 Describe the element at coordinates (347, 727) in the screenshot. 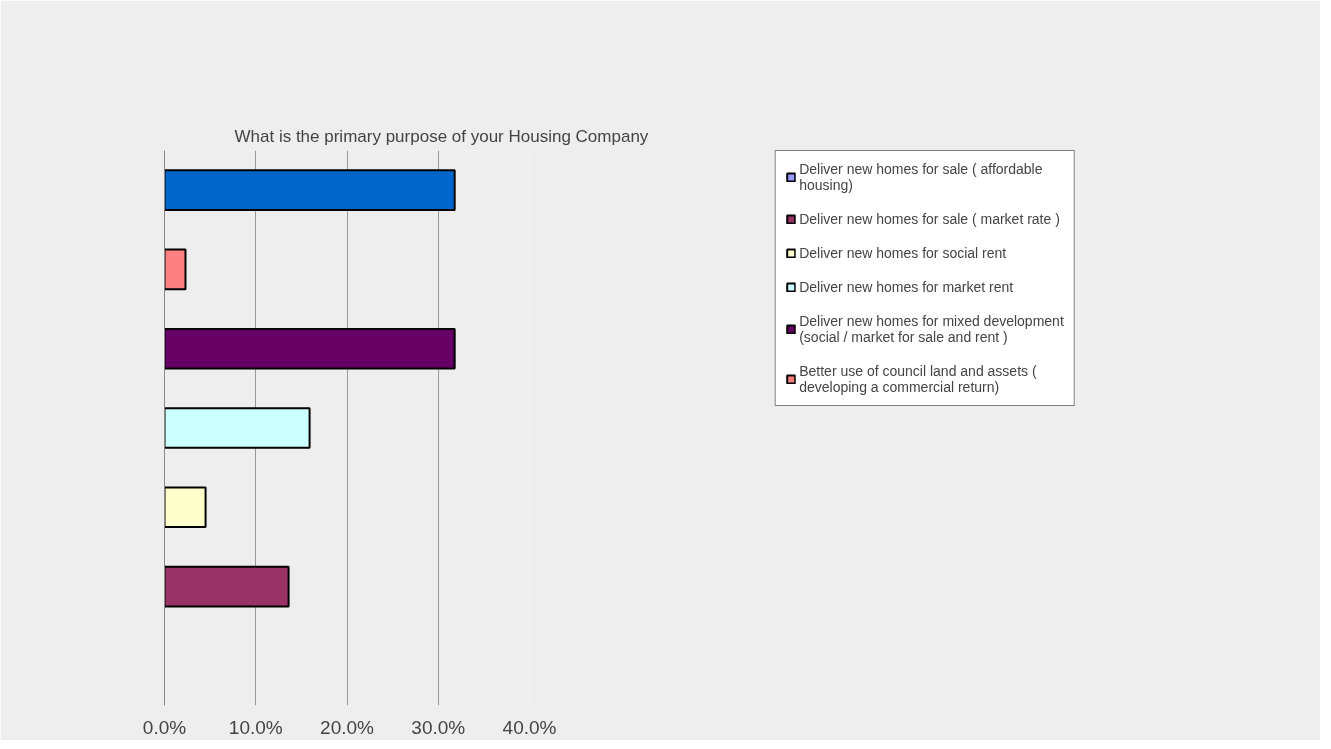

I see `x-tick-label: 20.0%` at that location.